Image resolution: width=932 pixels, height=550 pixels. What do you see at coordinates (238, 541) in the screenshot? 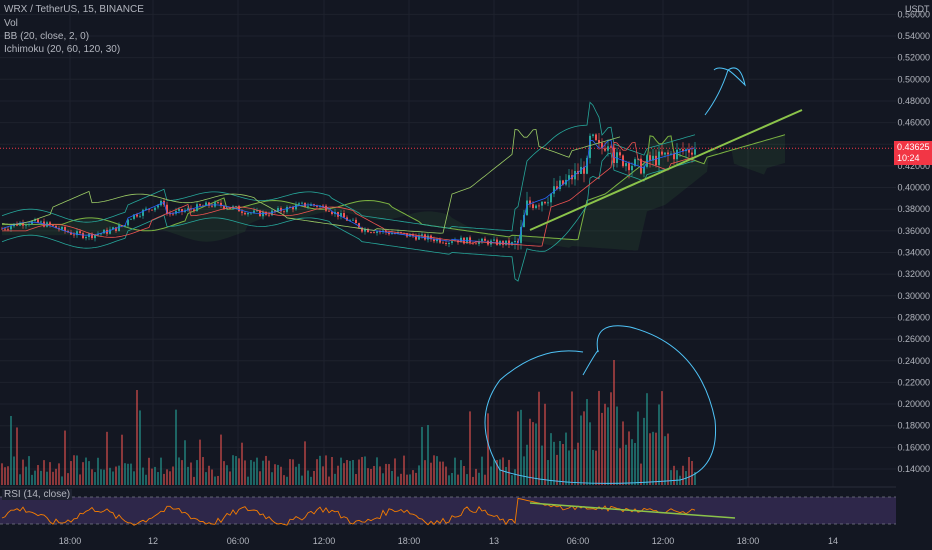
I see `time-tick-label: 06:00` at bounding box center [238, 541].